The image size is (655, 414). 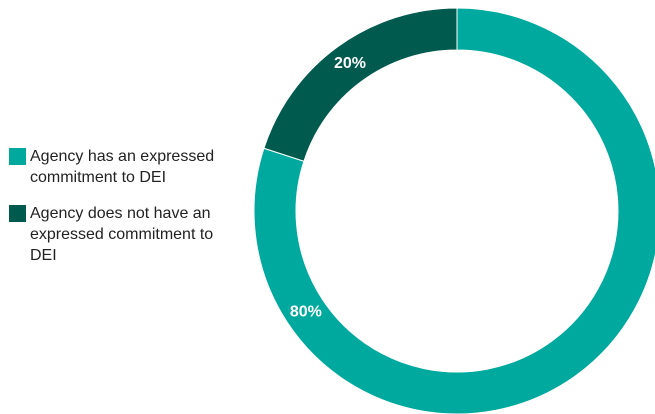 What do you see at coordinates (350, 63) in the screenshot?
I see `donut-slice-label-2: 20%` at bounding box center [350, 63].